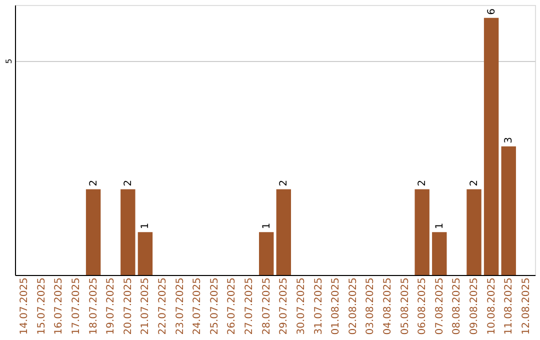  What do you see at coordinates (24, 306) in the screenshot?
I see `x-tick-label: 14.07.2025` at bounding box center [24, 306].